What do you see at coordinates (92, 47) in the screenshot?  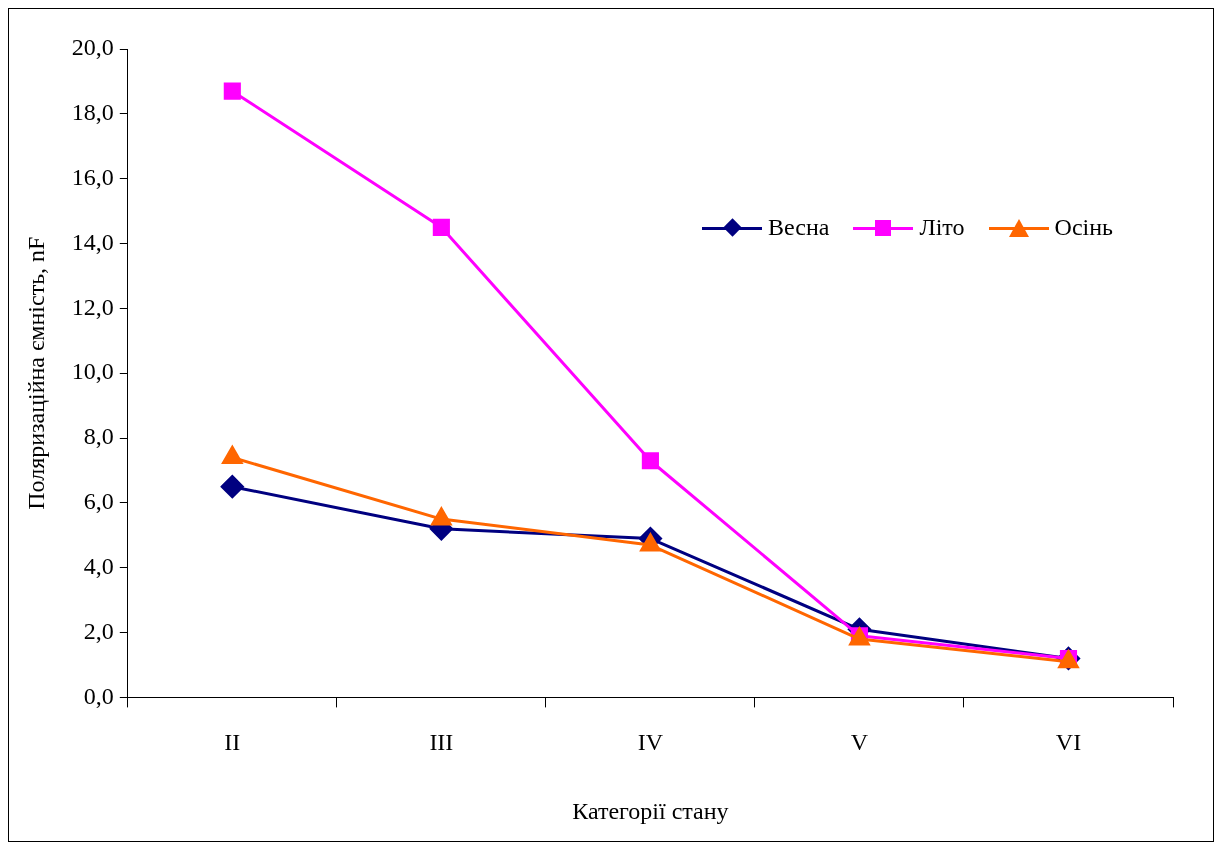 I see `y-tick-label: 20,0` at bounding box center [92, 47].